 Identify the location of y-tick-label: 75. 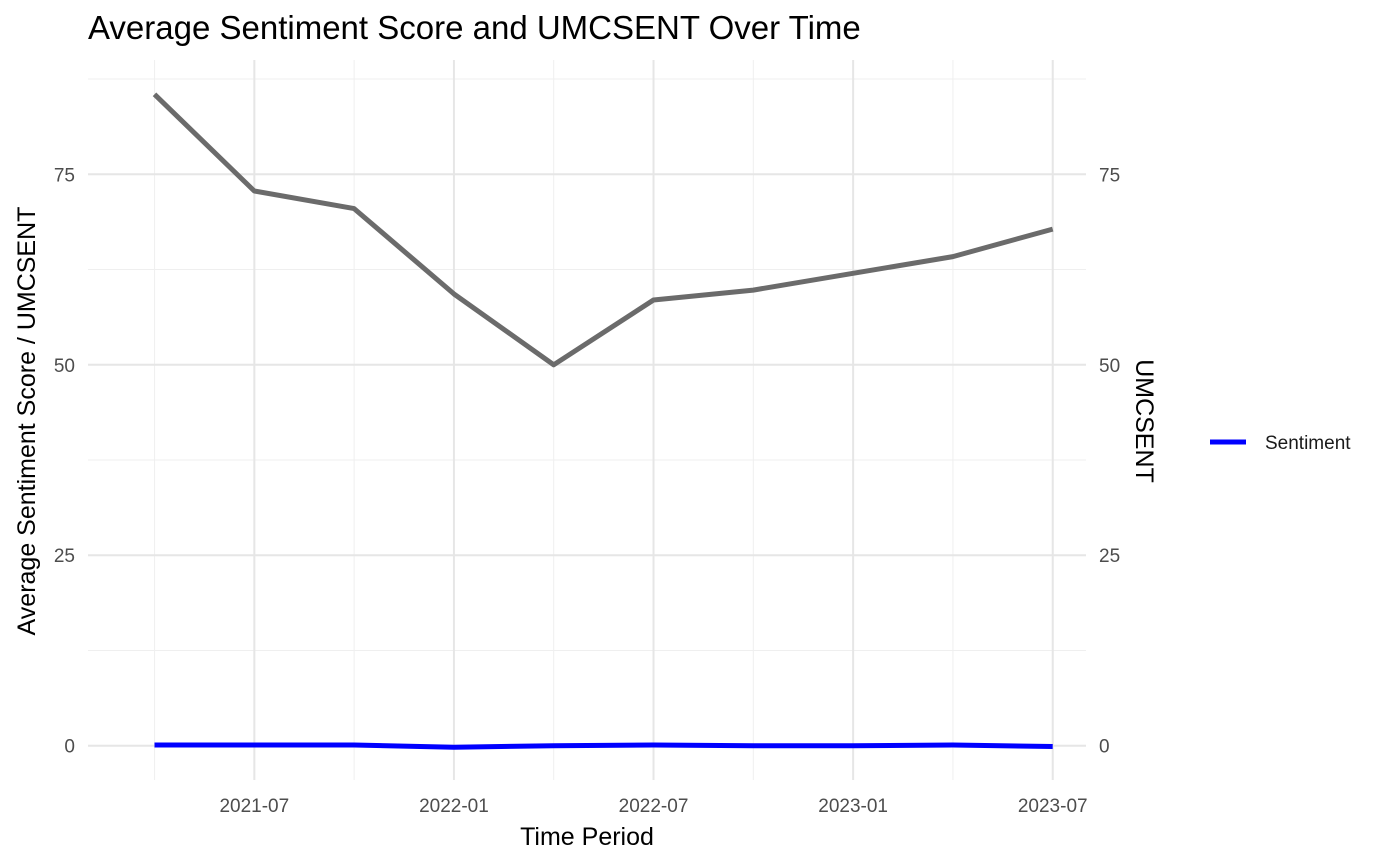
(64, 175).